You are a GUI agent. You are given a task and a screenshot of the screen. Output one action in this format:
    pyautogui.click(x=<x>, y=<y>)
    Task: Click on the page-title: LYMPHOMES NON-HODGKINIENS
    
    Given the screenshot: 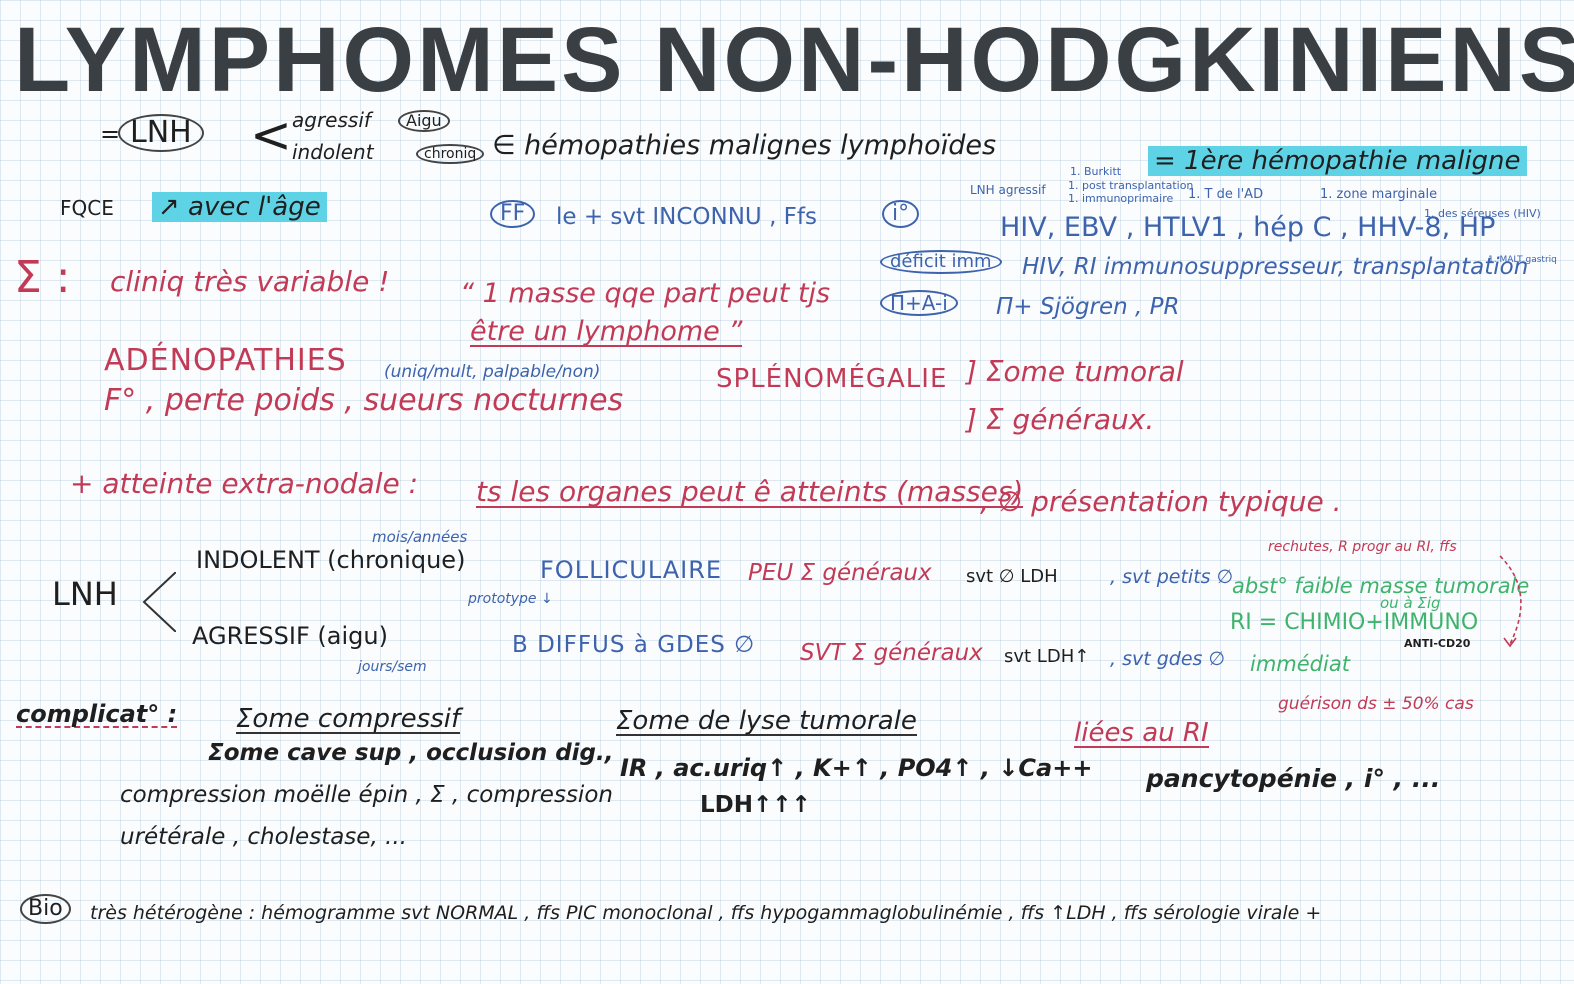 What is the action you would take?
    pyautogui.click(x=794, y=60)
    